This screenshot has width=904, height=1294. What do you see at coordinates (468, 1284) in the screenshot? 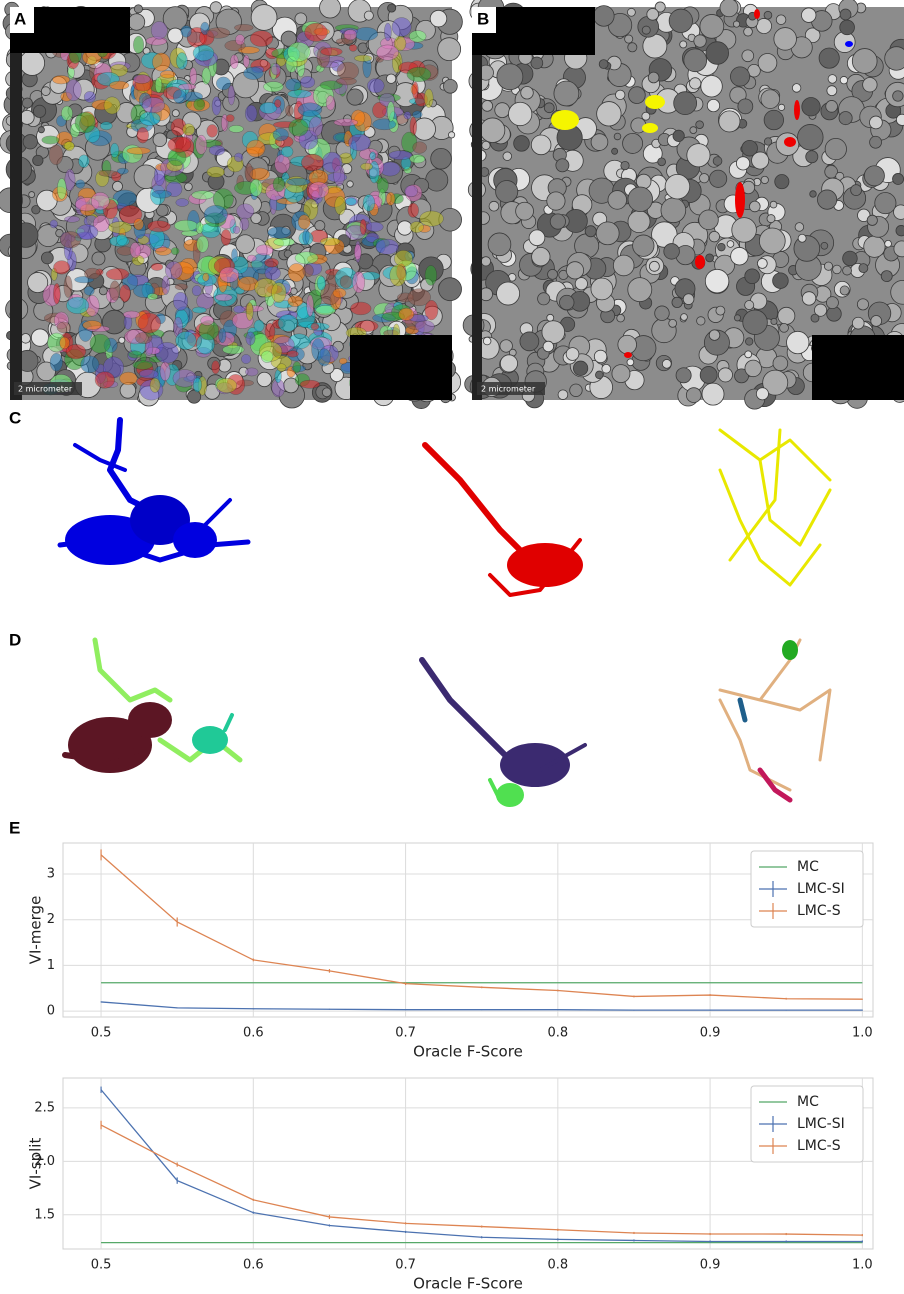
I see `x-axis-label: Oracle F-Score` at bounding box center [468, 1284].